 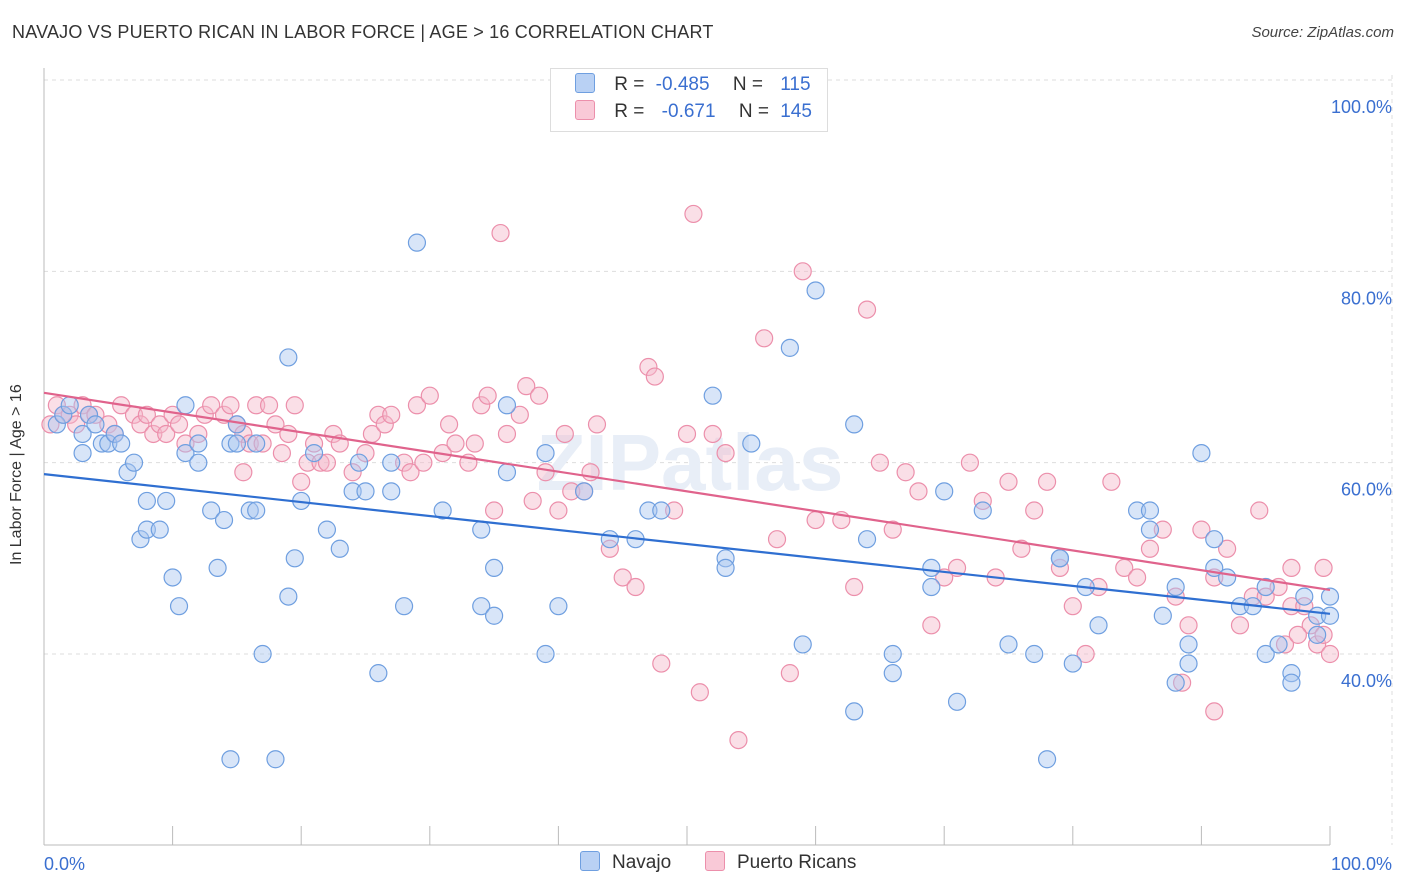 I want to click on puerto-swatch, so click(x=585, y=109).